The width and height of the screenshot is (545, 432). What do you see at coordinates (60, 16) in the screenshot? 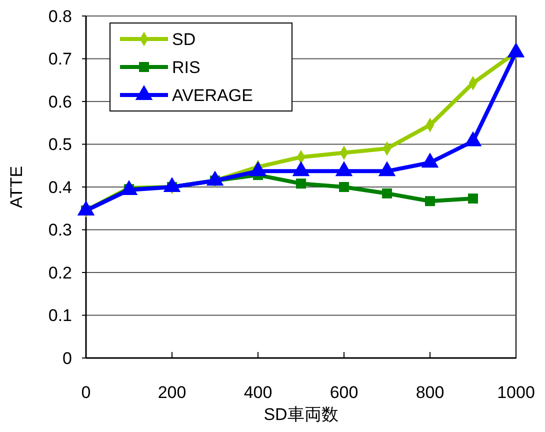
I see `y-tick-label: 0.8` at bounding box center [60, 16].